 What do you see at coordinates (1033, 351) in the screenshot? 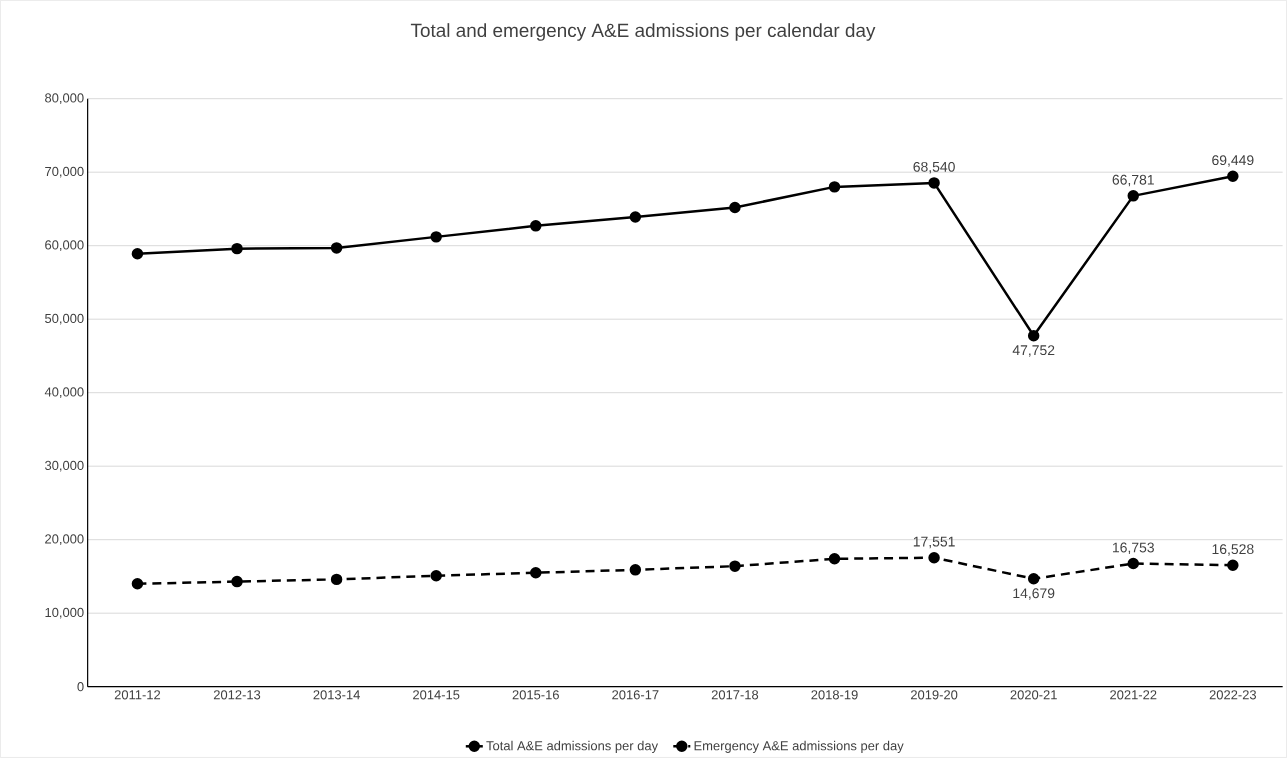
I see `data-label: 47,752` at bounding box center [1033, 351].